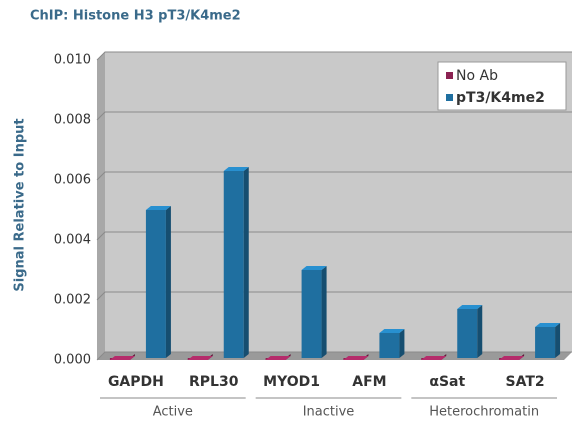 This screenshot has height=426, width=582. I want to click on x-tick-label: αSat, so click(447, 382).